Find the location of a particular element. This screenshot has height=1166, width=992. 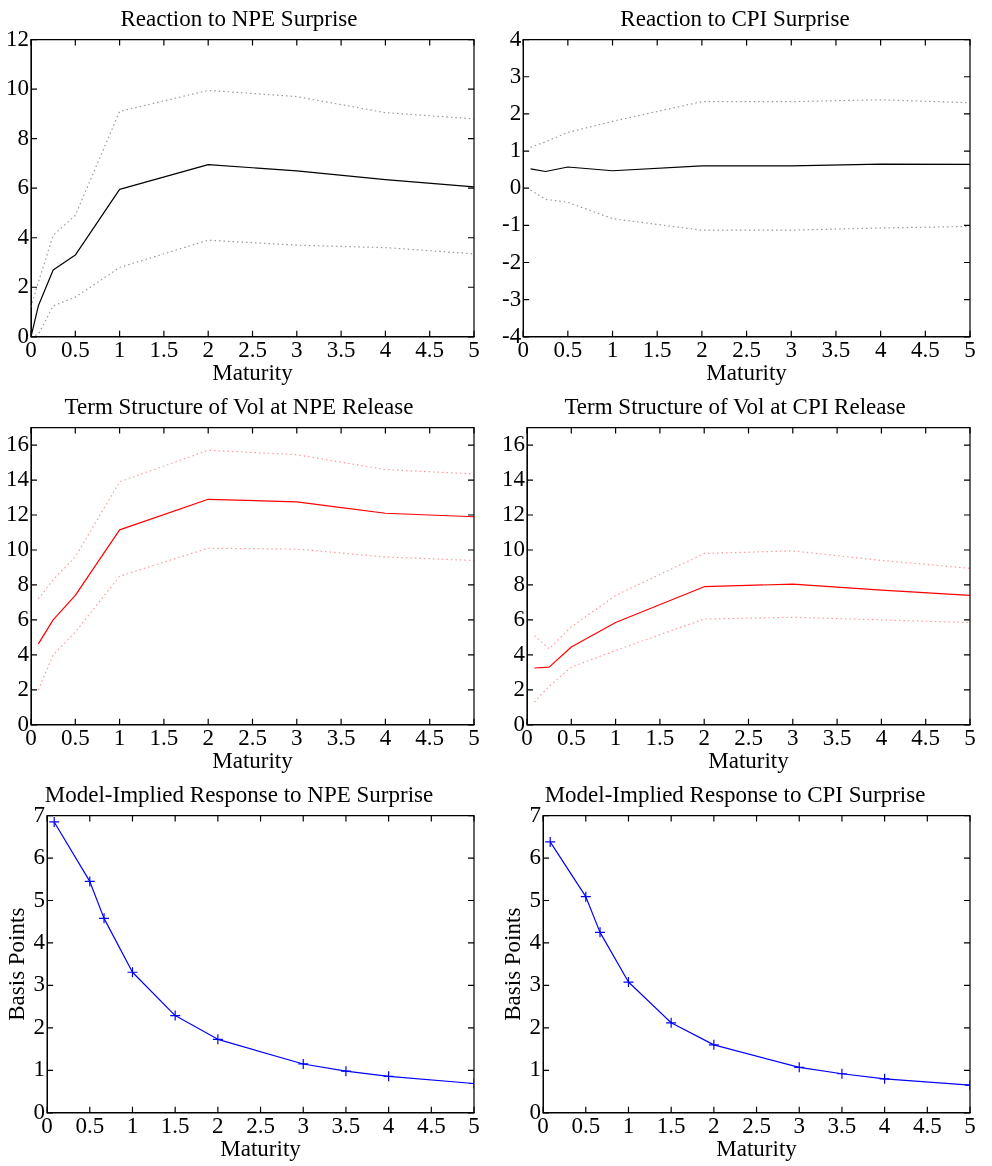

y-tick-label: 14 is located at coordinates (514, 479).